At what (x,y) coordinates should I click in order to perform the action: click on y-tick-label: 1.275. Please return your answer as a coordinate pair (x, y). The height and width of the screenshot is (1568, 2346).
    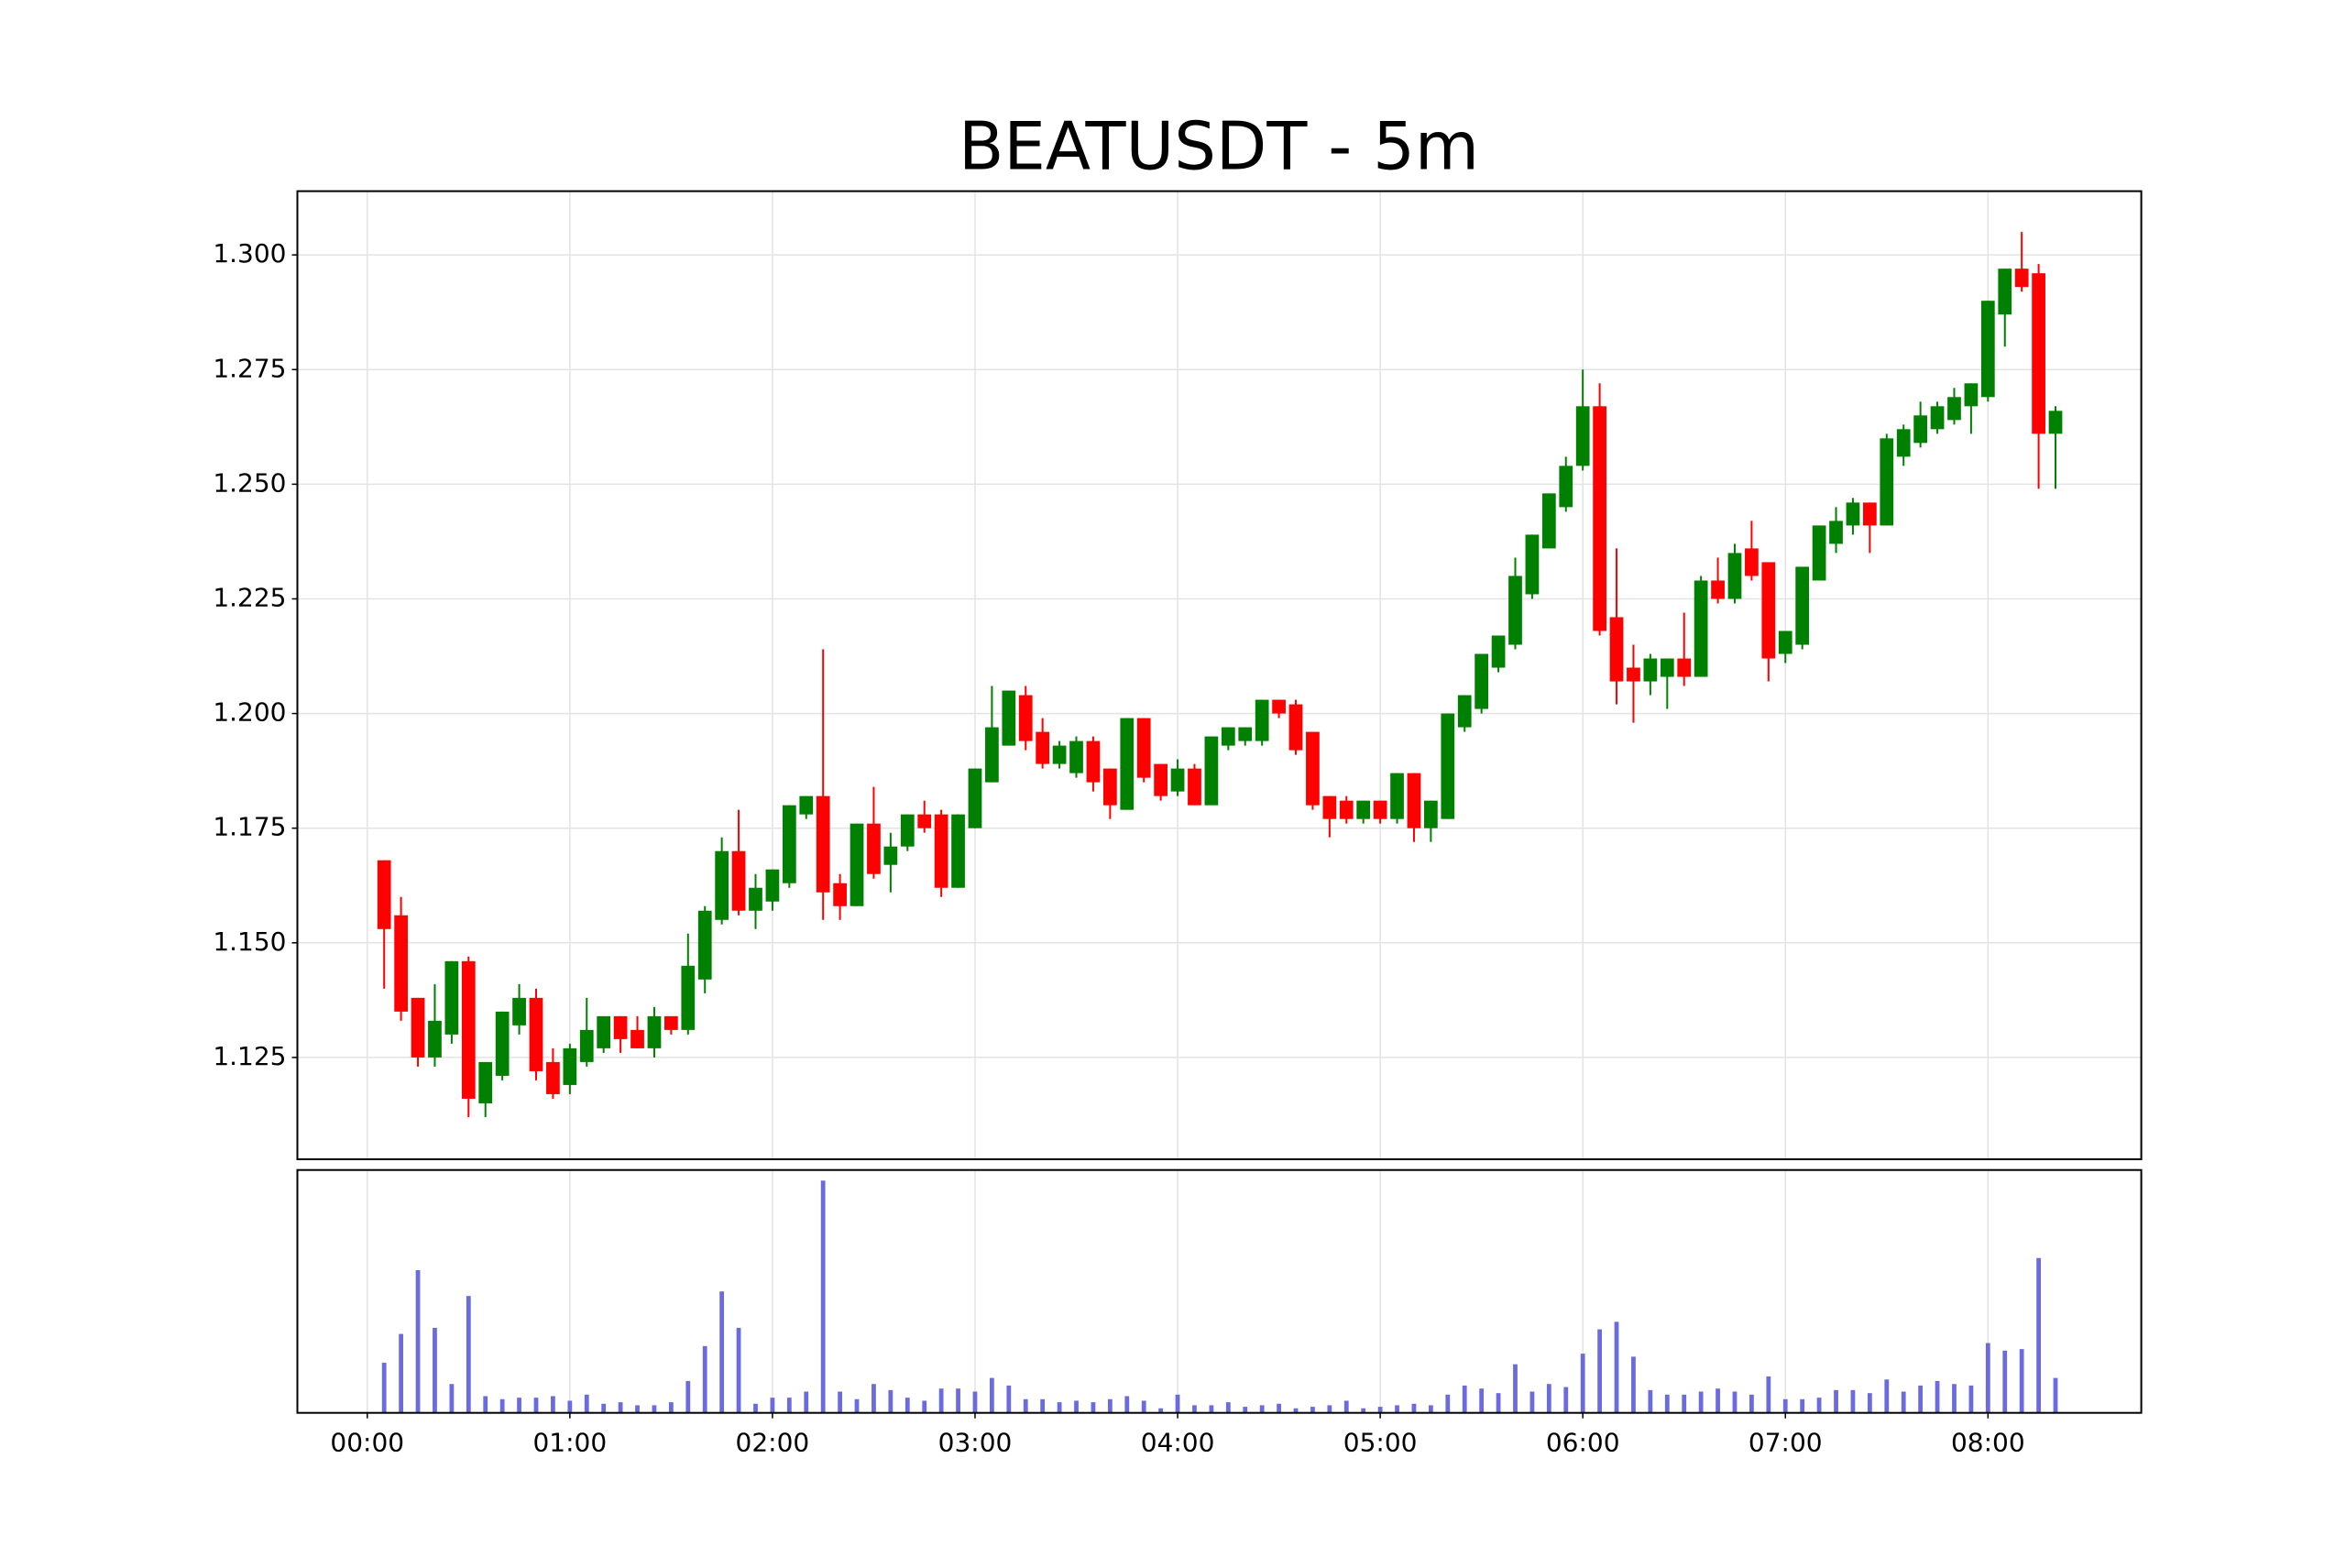
    Looking at the image, I should click on (250, 368).